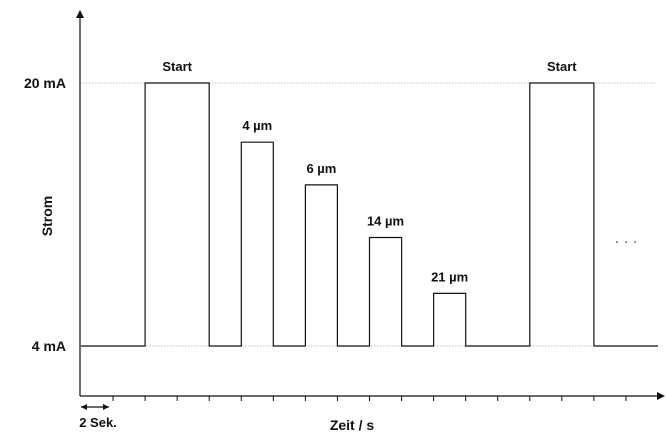 Image resolution: width=667 pixels, height=432 pixels. Describe the element at coordinates (321, 168) in the screenshot. I see `pulse-annotation: 6 µm` at that location.